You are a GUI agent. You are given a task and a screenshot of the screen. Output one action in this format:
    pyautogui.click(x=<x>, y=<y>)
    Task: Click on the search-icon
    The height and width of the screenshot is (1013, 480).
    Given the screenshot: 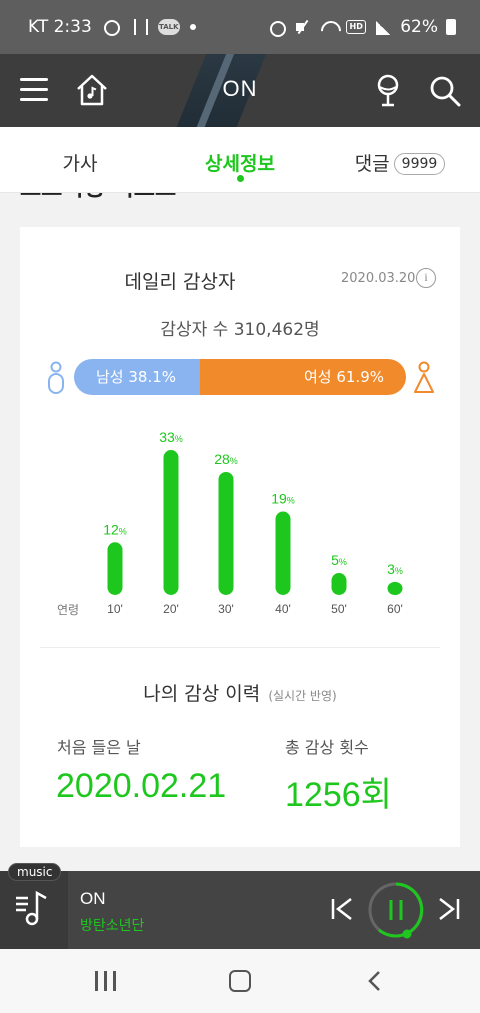 What is the action you would take?
    pyautogui.click(x=445, y=91)
    